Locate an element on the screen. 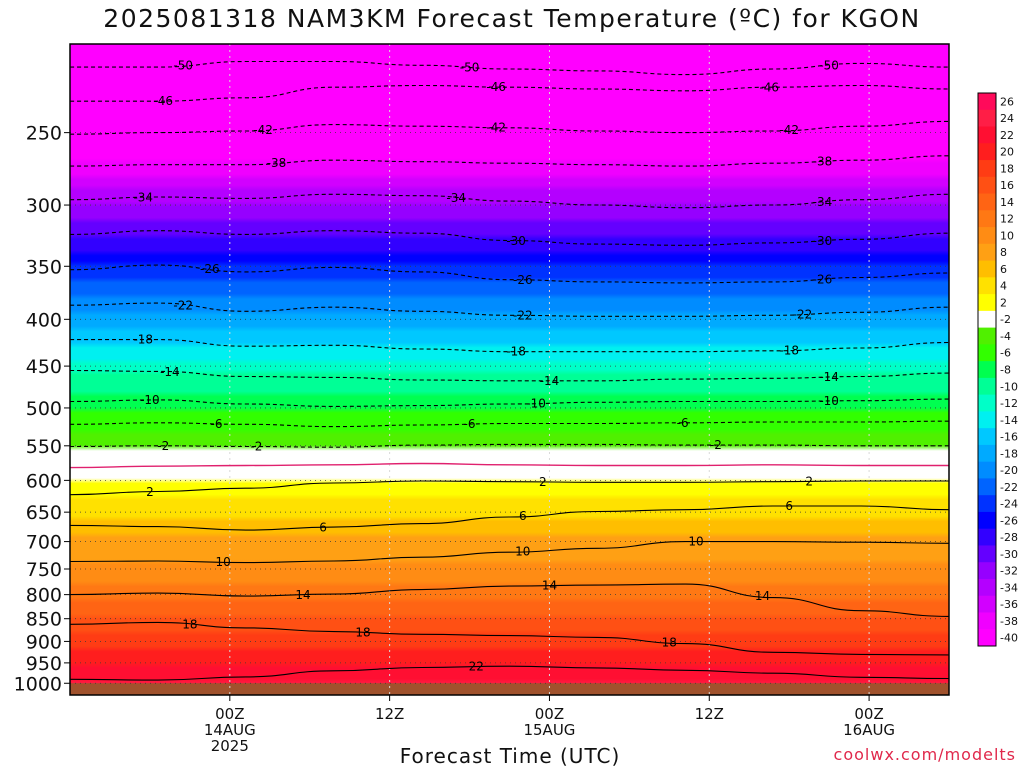 Image resolution: width=1024 pixels, height=768 pixels. colorbar-label: 18 is located at coordinates (1007, 168).